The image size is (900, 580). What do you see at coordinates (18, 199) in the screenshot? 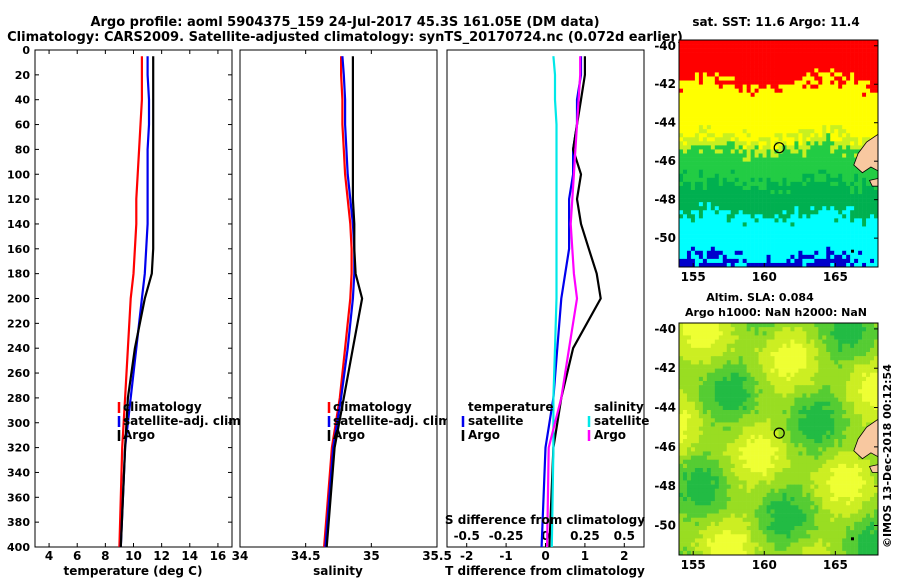
I see `depth-tick-label: 120` at bounding box center [18, 199].